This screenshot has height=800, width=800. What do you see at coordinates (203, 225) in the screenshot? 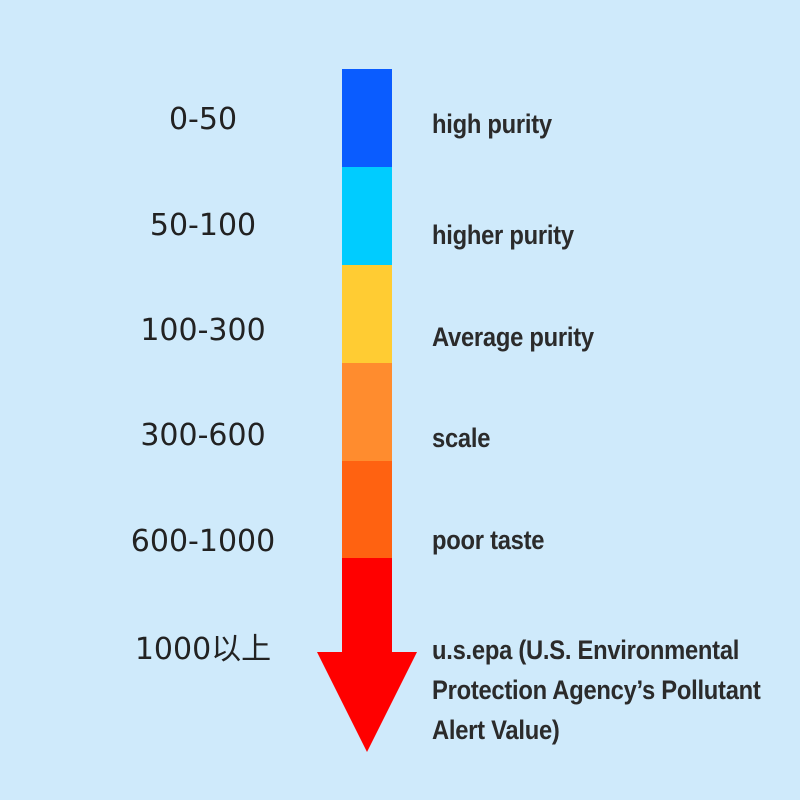
I see `range-label-1: 50-100` at bounding box center [203, 225].